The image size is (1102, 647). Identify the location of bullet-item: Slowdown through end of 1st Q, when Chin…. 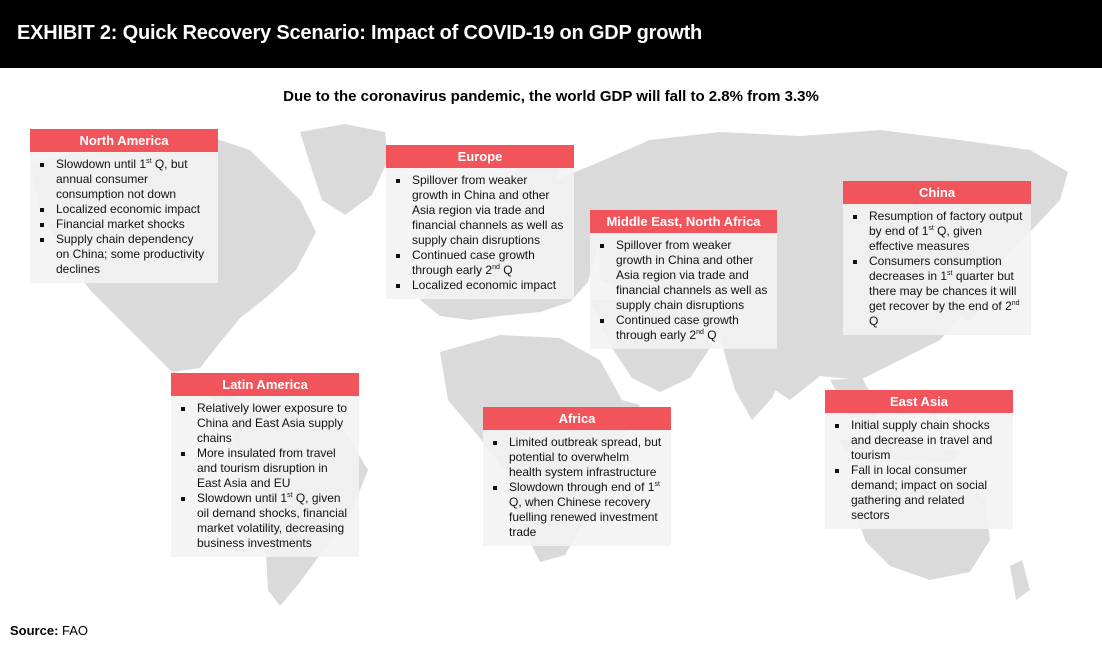
(577, 510).